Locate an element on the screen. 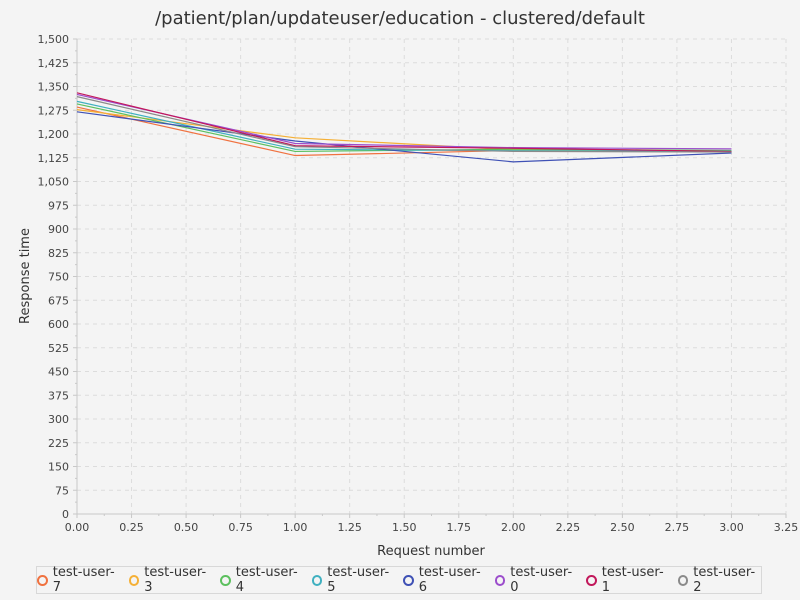 The height and width of the screenshot is (600, 800). legend-item-test-user-6: test-user-6 is located at coordinates (445, 580).